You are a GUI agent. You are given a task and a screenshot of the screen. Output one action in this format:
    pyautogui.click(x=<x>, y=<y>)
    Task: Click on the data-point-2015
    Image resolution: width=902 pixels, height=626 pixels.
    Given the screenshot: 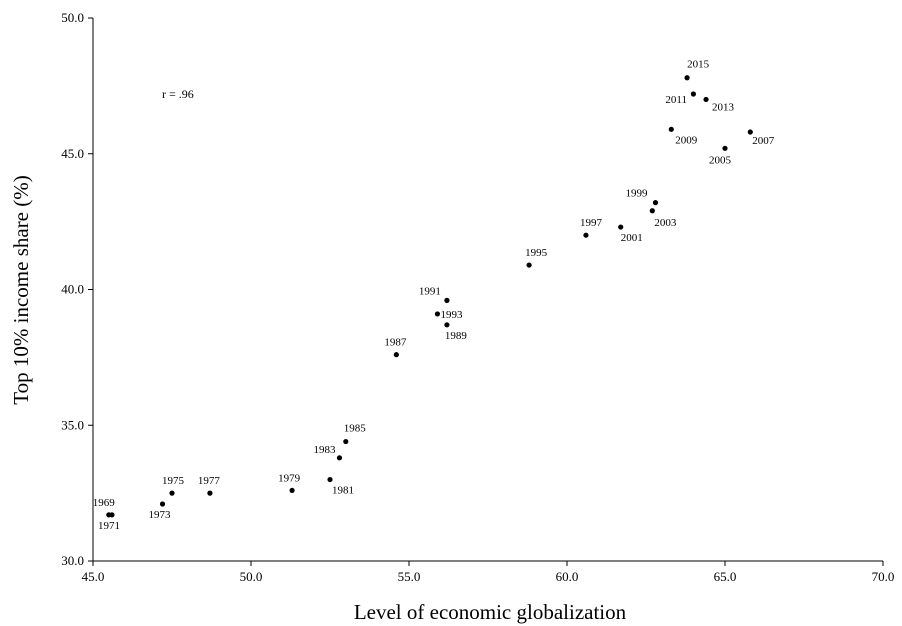 What is the action you would take?
    pyautogui.click(x=687, y=78)
    